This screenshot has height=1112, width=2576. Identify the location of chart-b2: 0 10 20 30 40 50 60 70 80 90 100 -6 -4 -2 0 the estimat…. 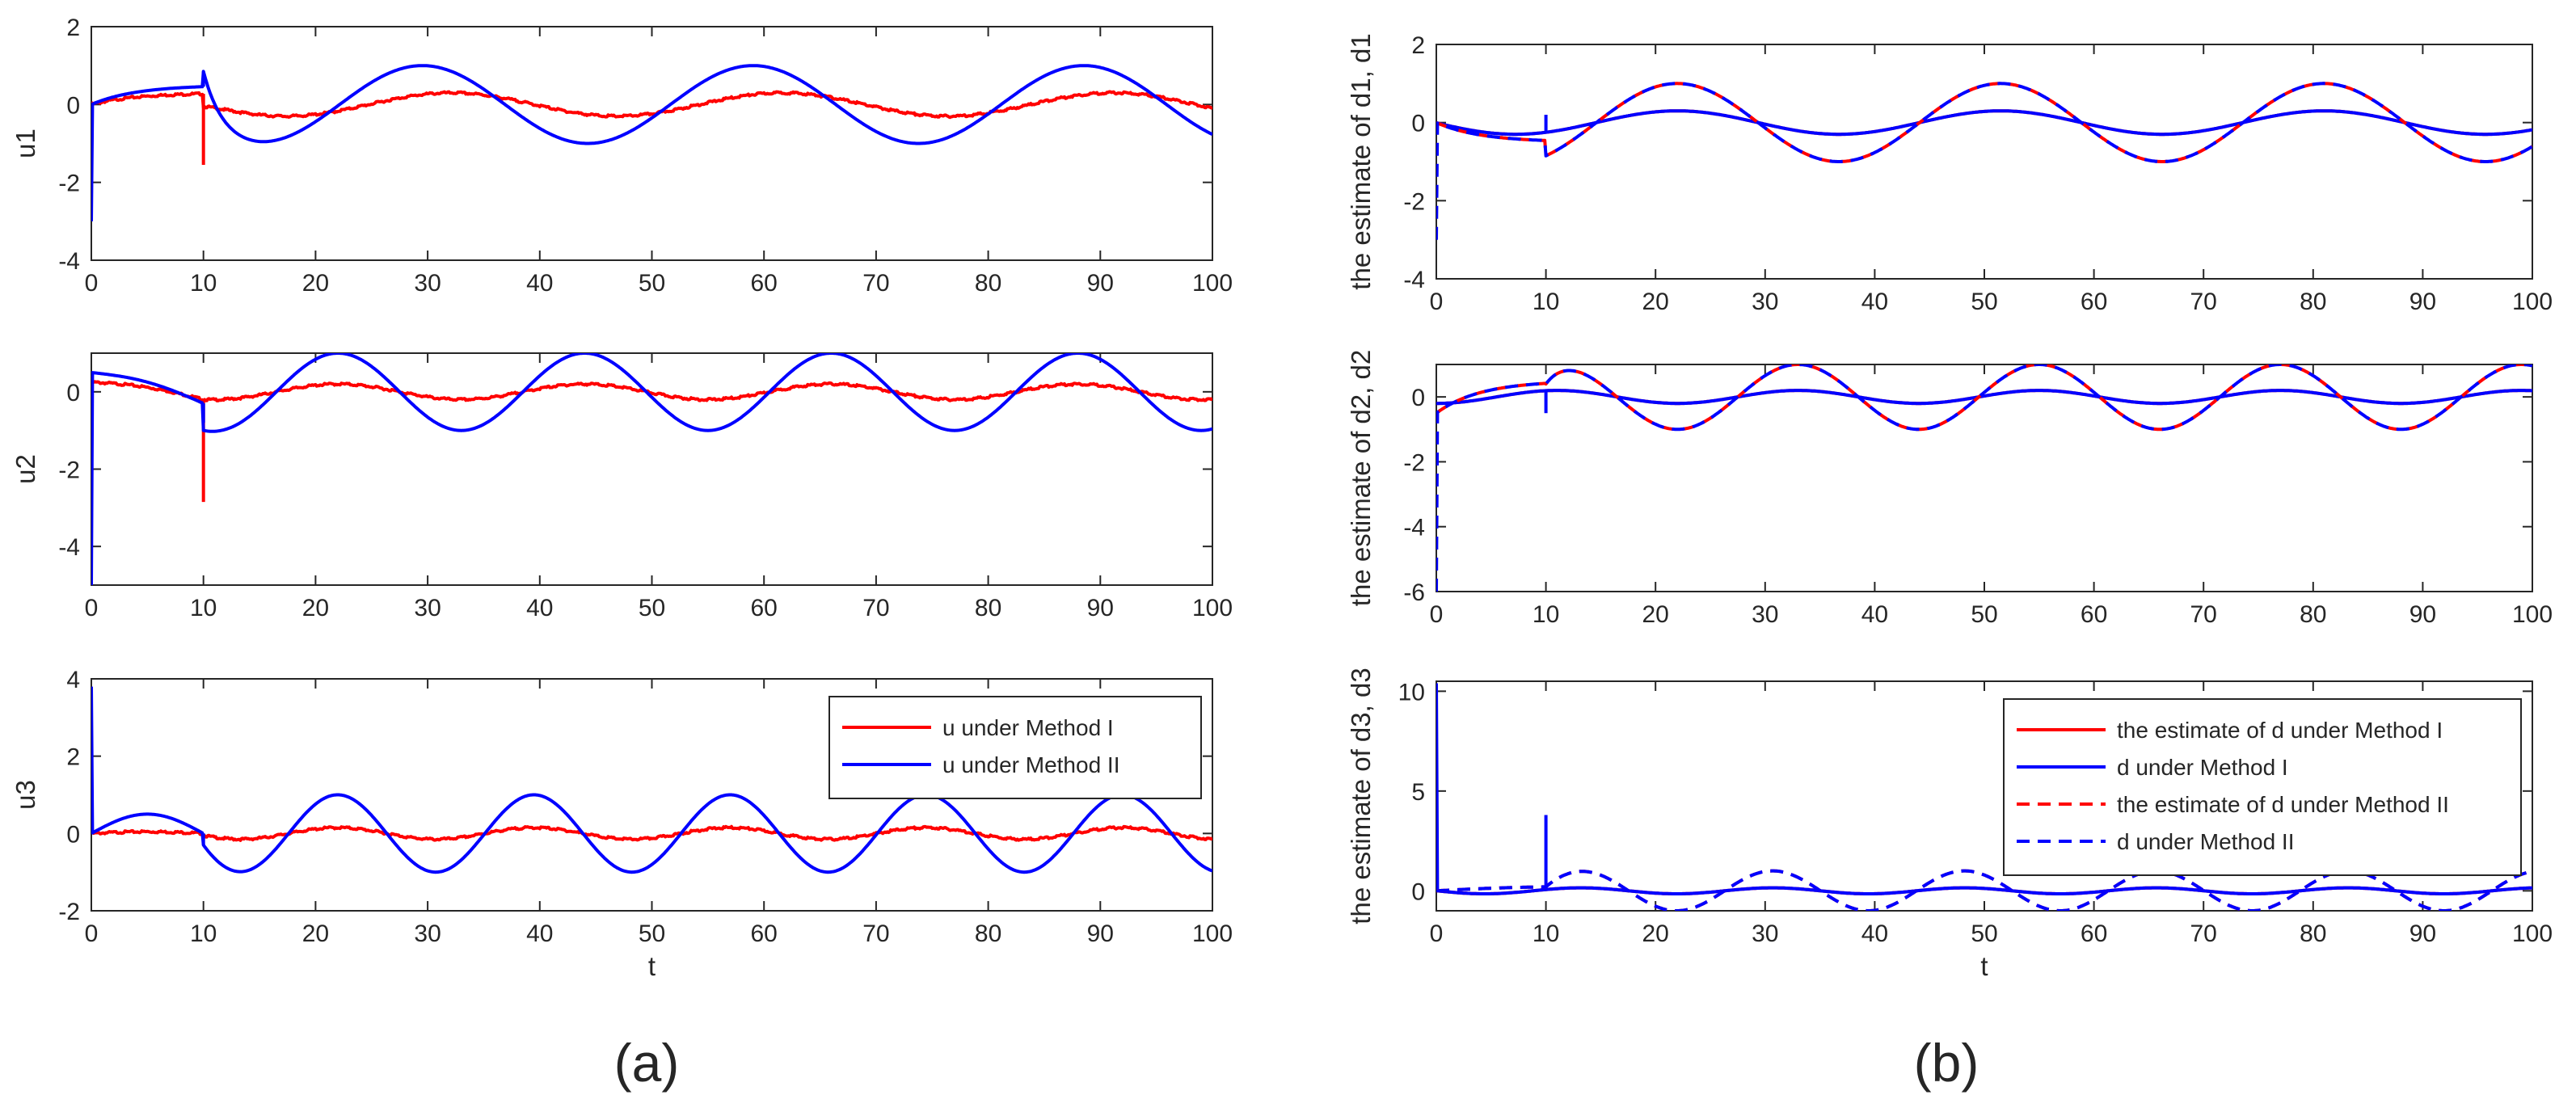
(1949, 489).